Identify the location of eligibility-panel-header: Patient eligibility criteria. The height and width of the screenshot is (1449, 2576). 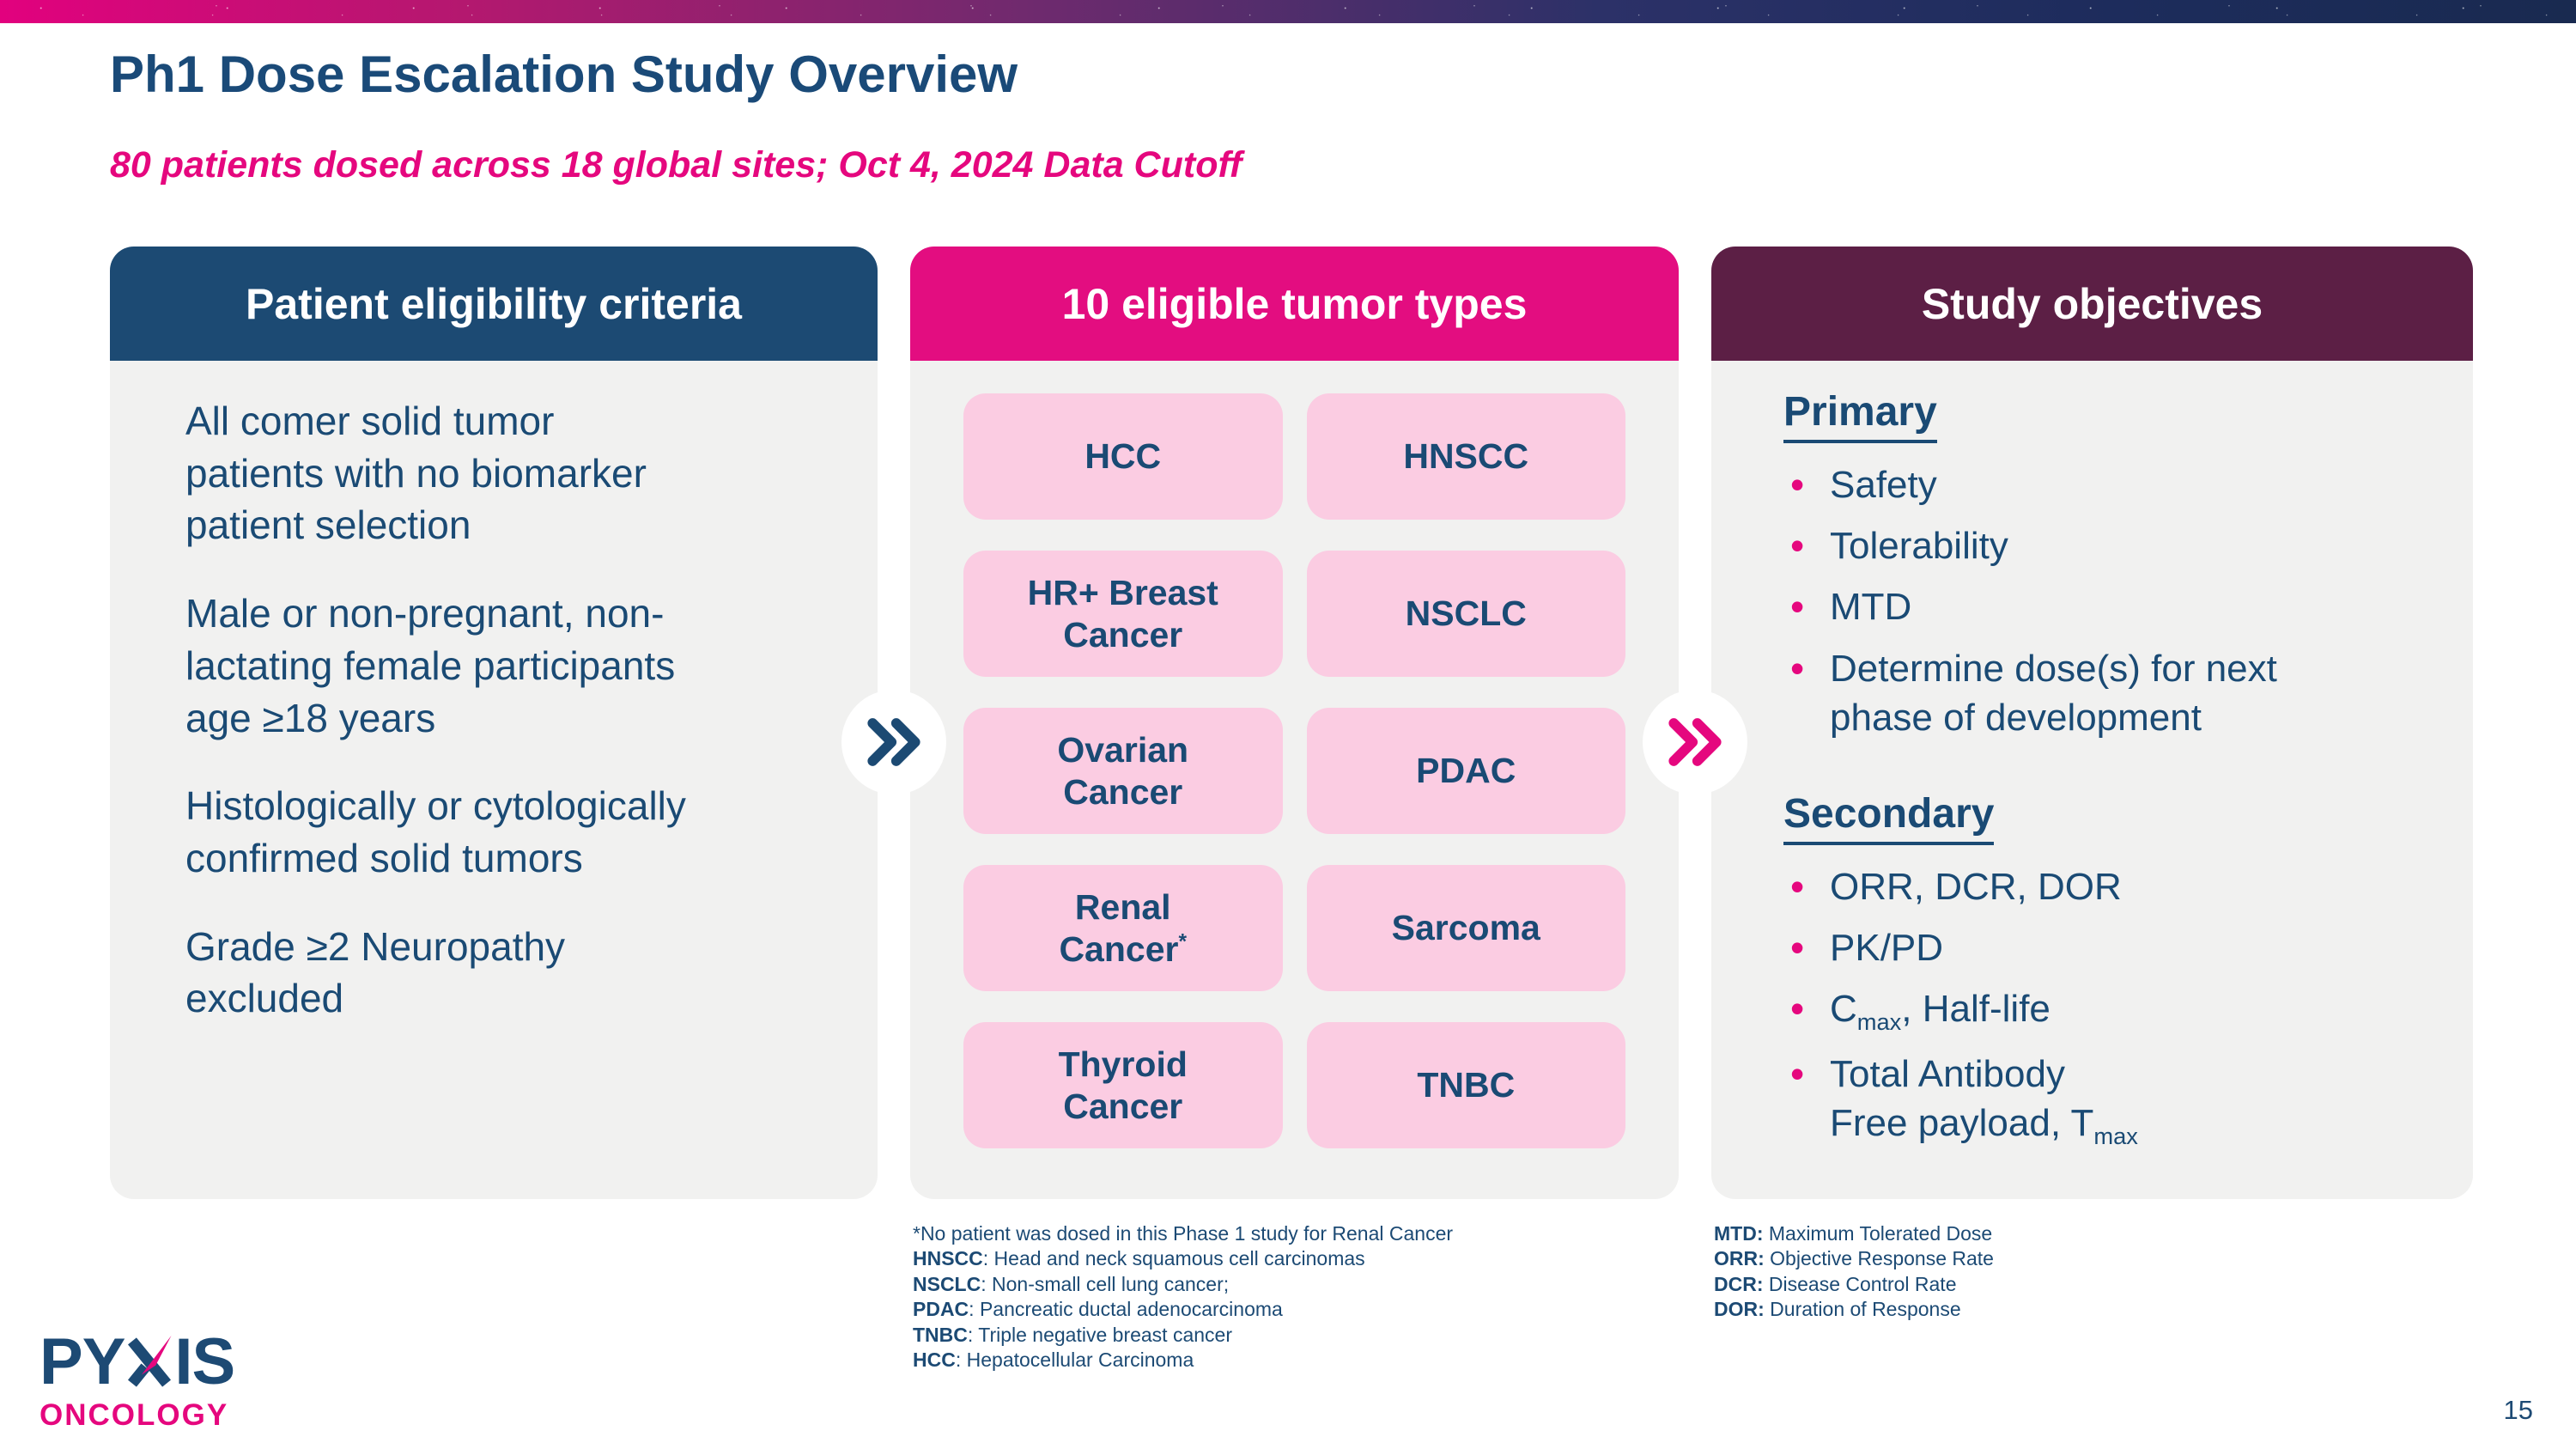
(494, 304).